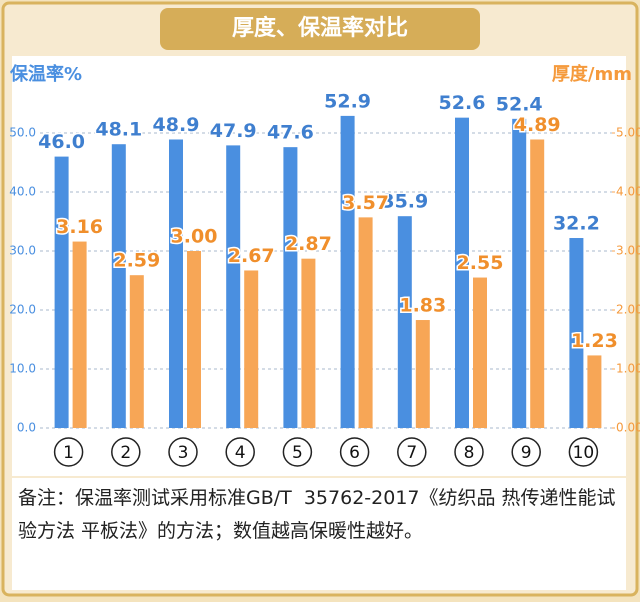  I want to click on value-label: 46.0, so click(61, 142).